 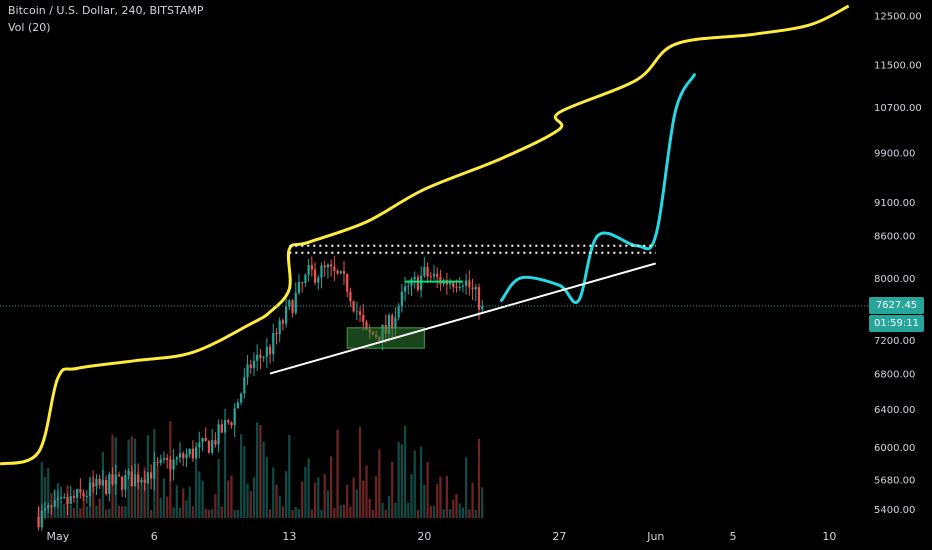 I want to click on support-zone-box, so click(x=385, y=338).